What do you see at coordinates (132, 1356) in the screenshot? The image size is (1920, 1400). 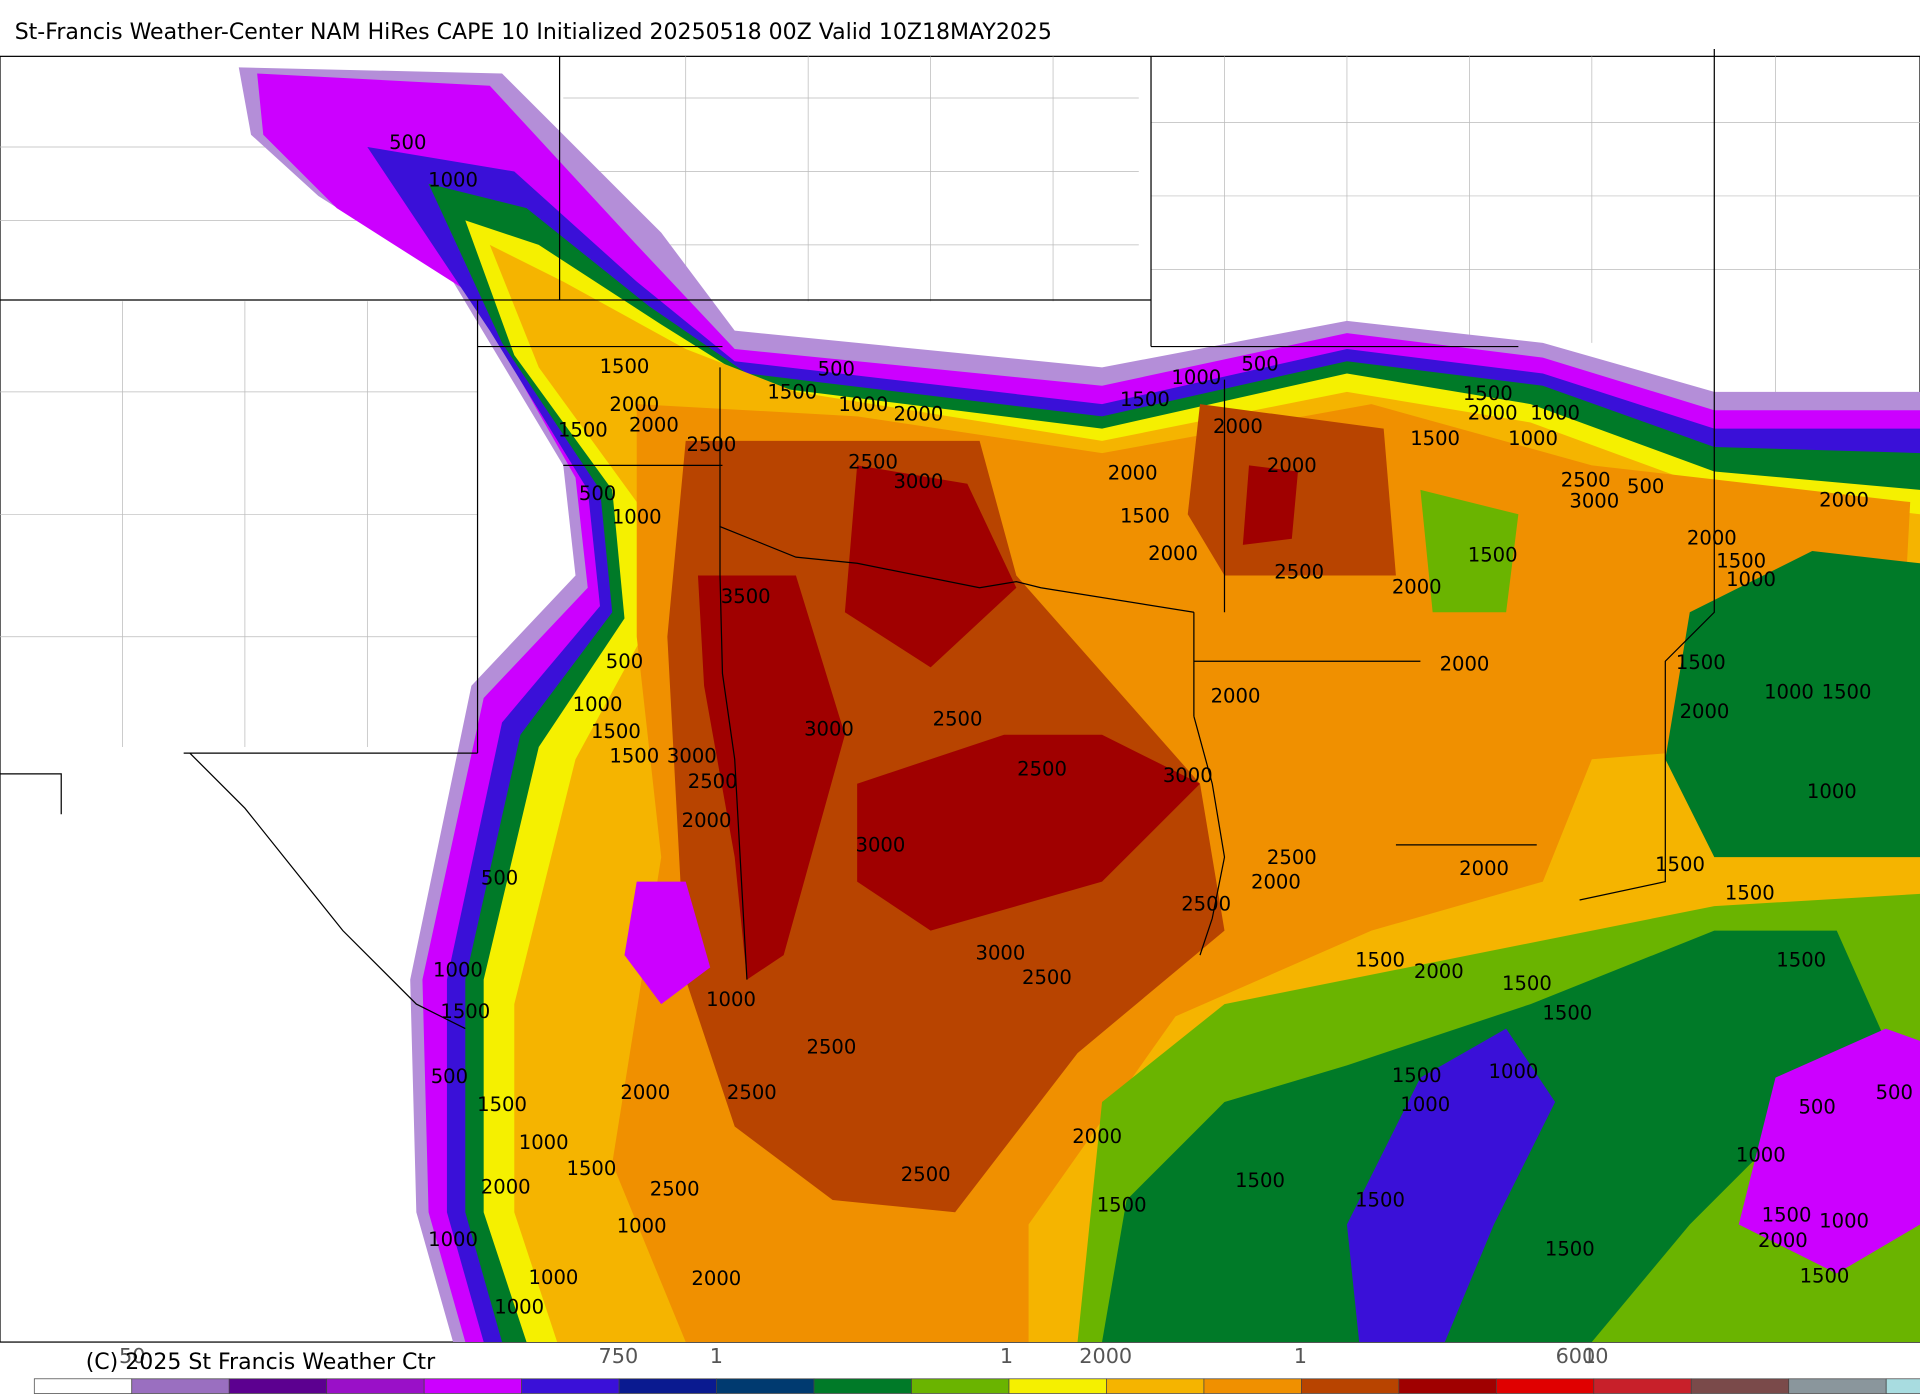 I see `colorbar-label: 50` at bounding box center [132, 1356].